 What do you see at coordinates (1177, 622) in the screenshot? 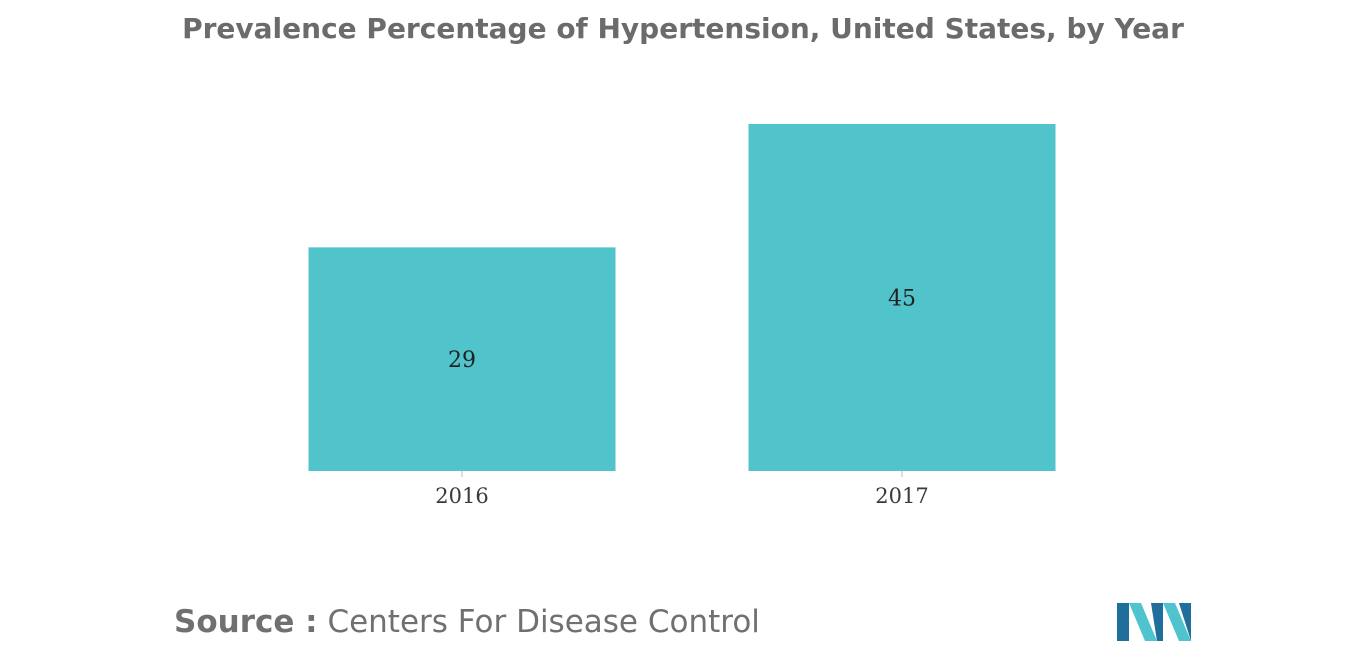
I see `logo-shape-diag2` at bounding box center [1177, 622].